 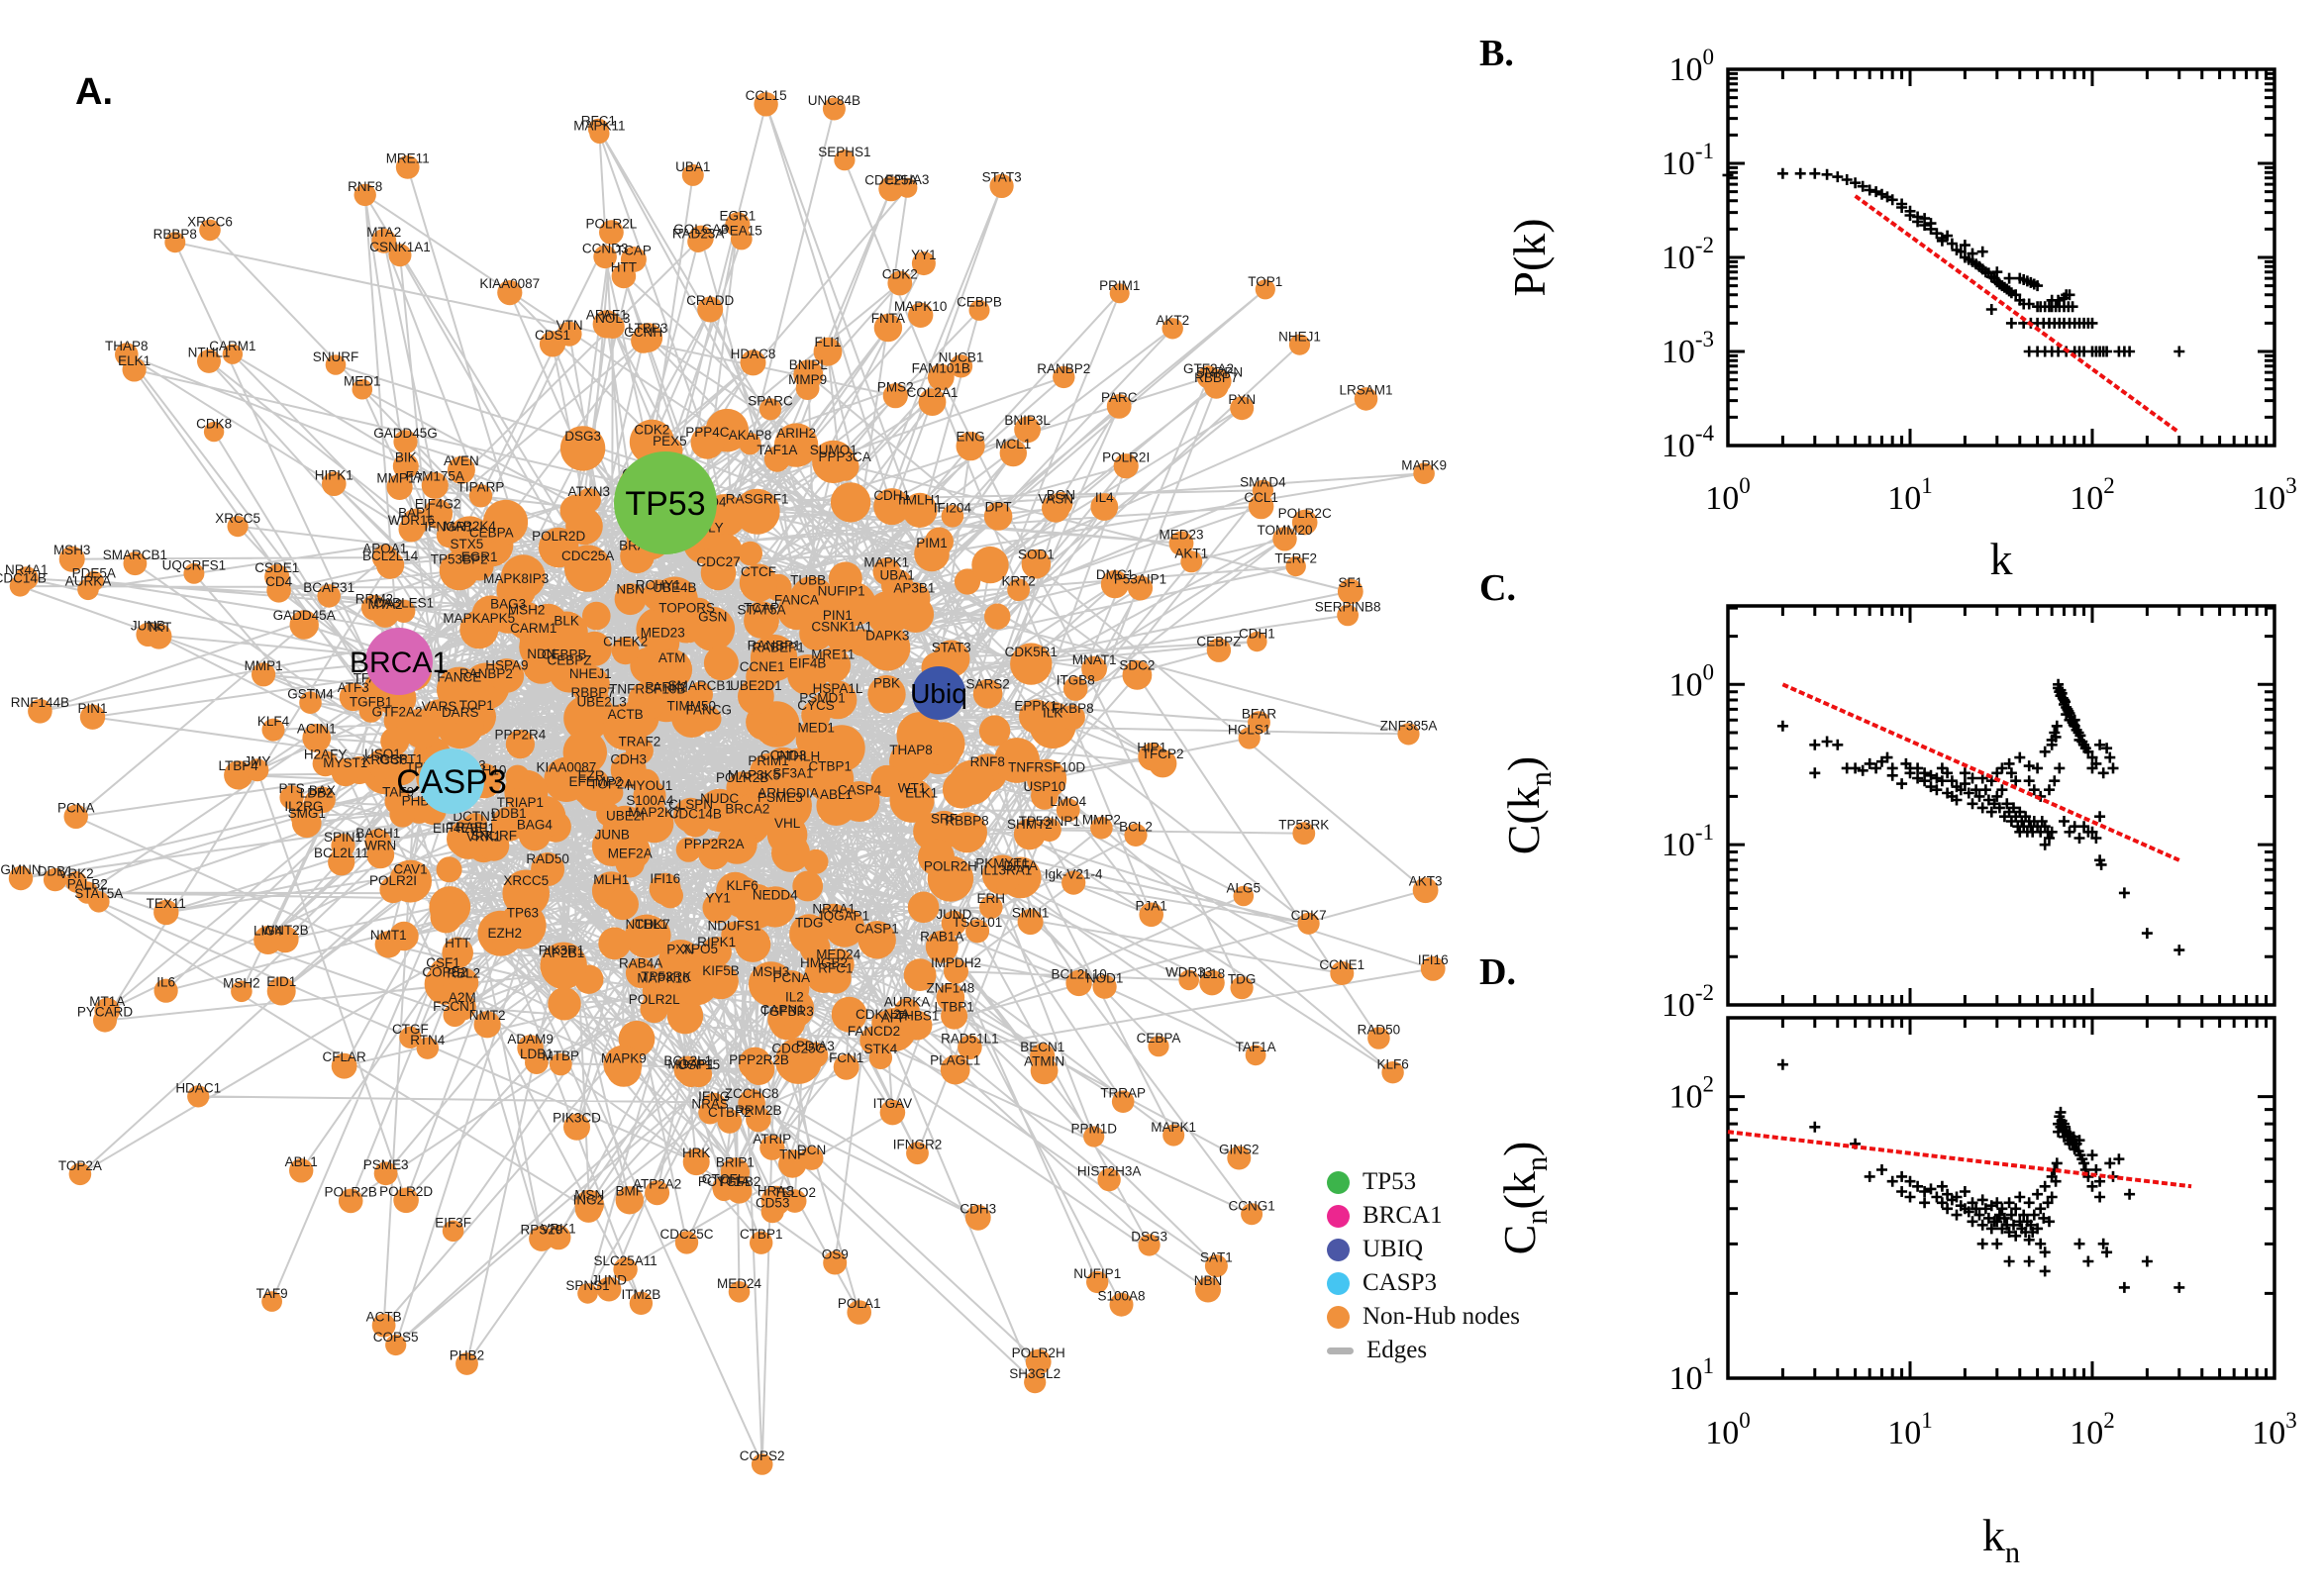 I want to click on svg-text: ITM2B, so click(x=641, y=1295).